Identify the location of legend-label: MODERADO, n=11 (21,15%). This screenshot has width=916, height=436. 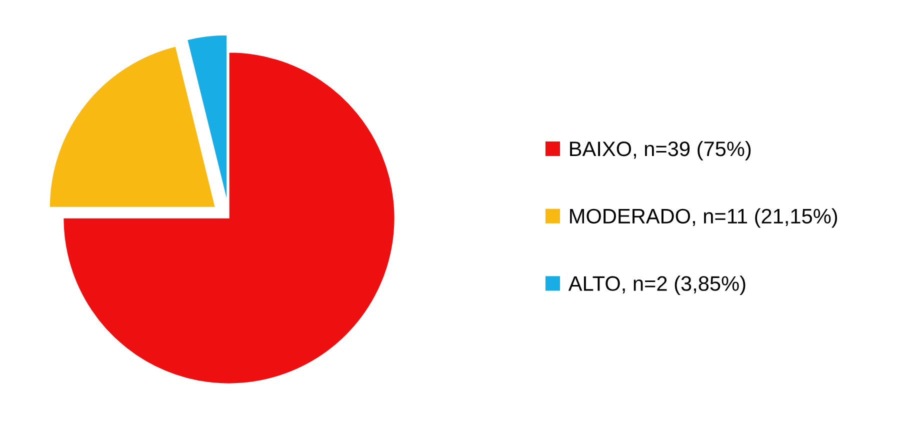
(704, 218).